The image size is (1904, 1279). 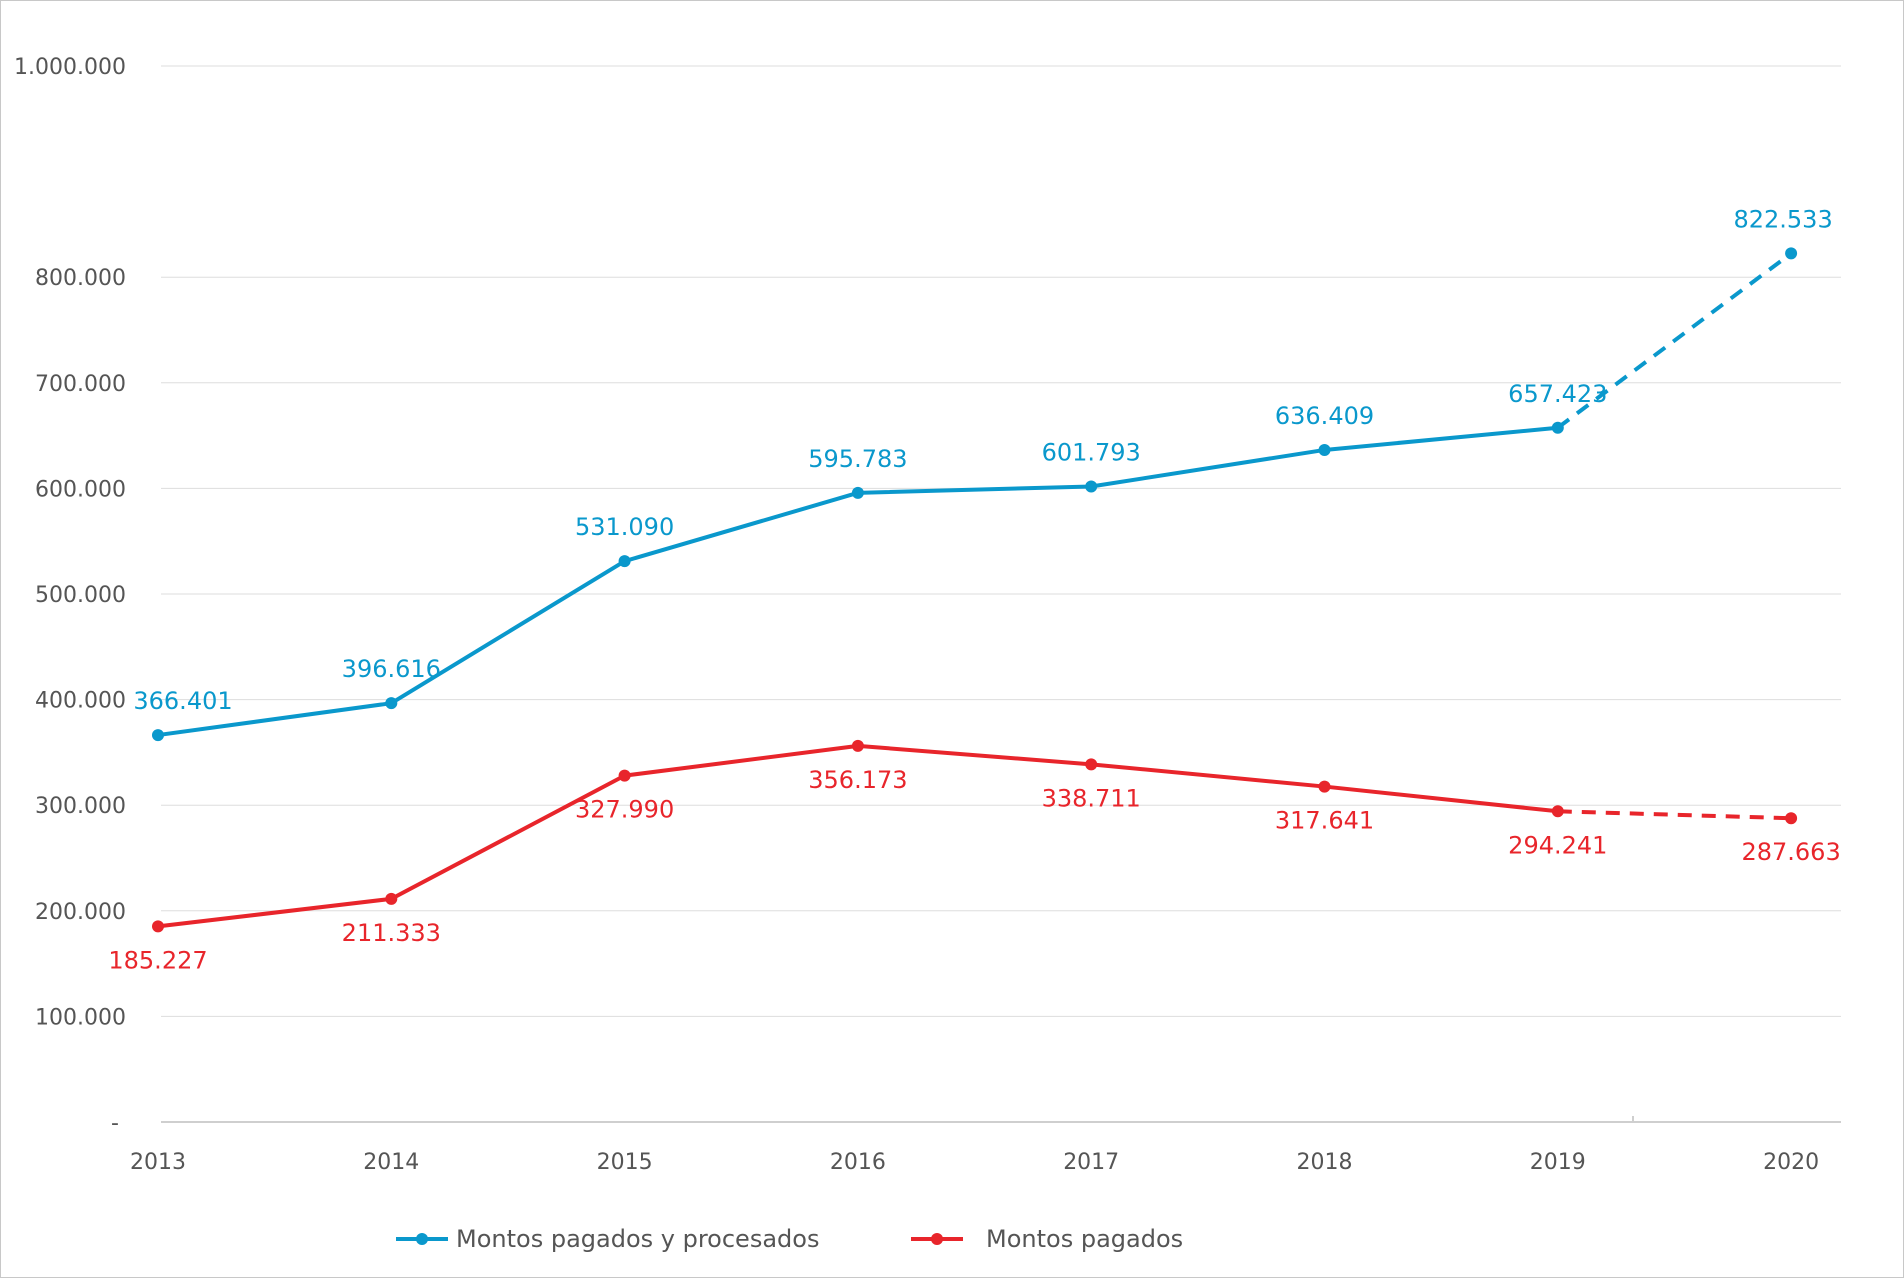 I want to click on data-label: 356.173, so click(x=857, y=780).